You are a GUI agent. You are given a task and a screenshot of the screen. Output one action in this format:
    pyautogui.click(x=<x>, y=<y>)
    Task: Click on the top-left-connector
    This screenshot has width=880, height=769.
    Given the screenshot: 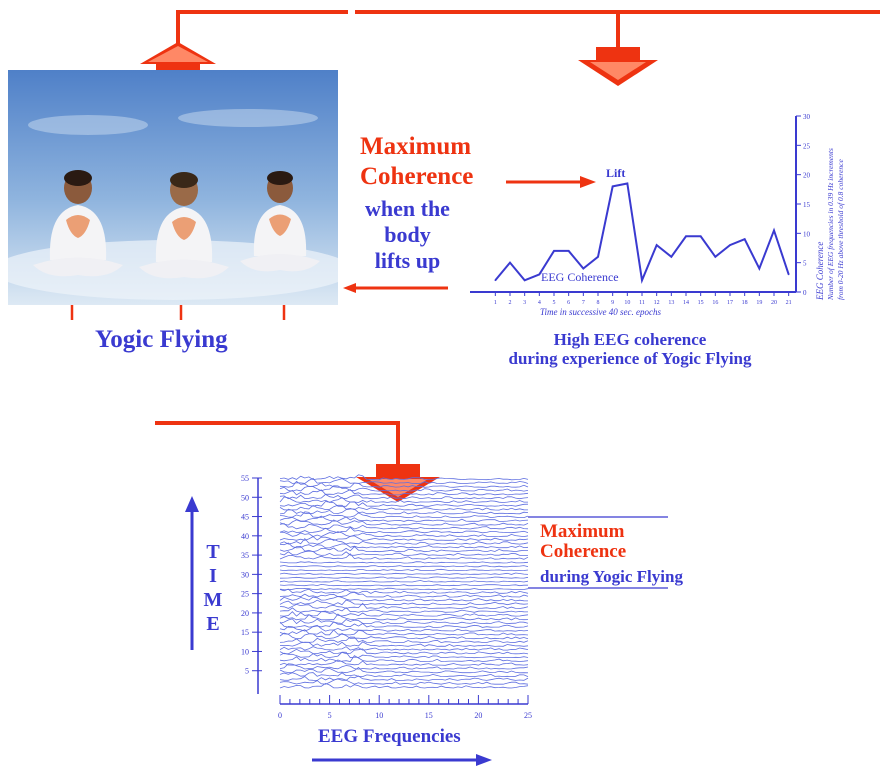 What is the action you would take?
    pyautogui.click(x=262, y=30)
    